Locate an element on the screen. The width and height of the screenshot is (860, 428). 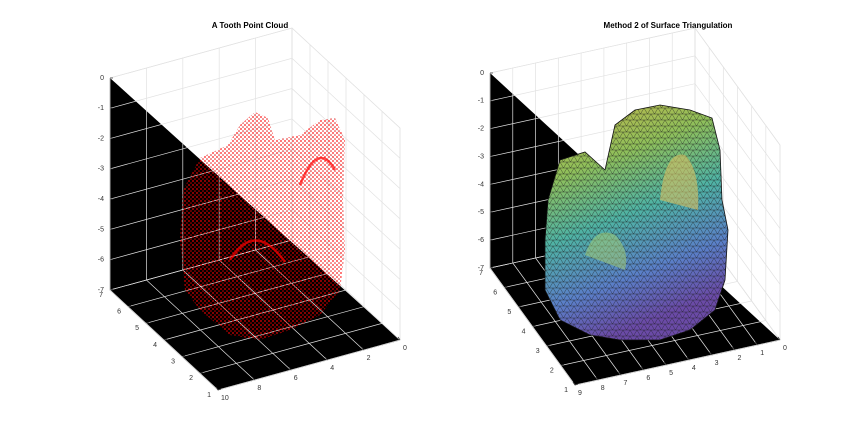
point-cloud-ridge is located at coordinates (282, 209).